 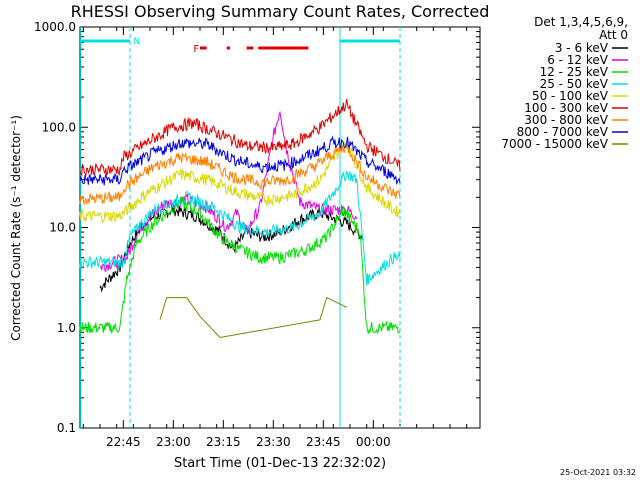 What do you see at coordinates (566, 108) in the screenshot?
I see `legend-label-6: 100 - 300 keV` at bounding box center [566, 108].